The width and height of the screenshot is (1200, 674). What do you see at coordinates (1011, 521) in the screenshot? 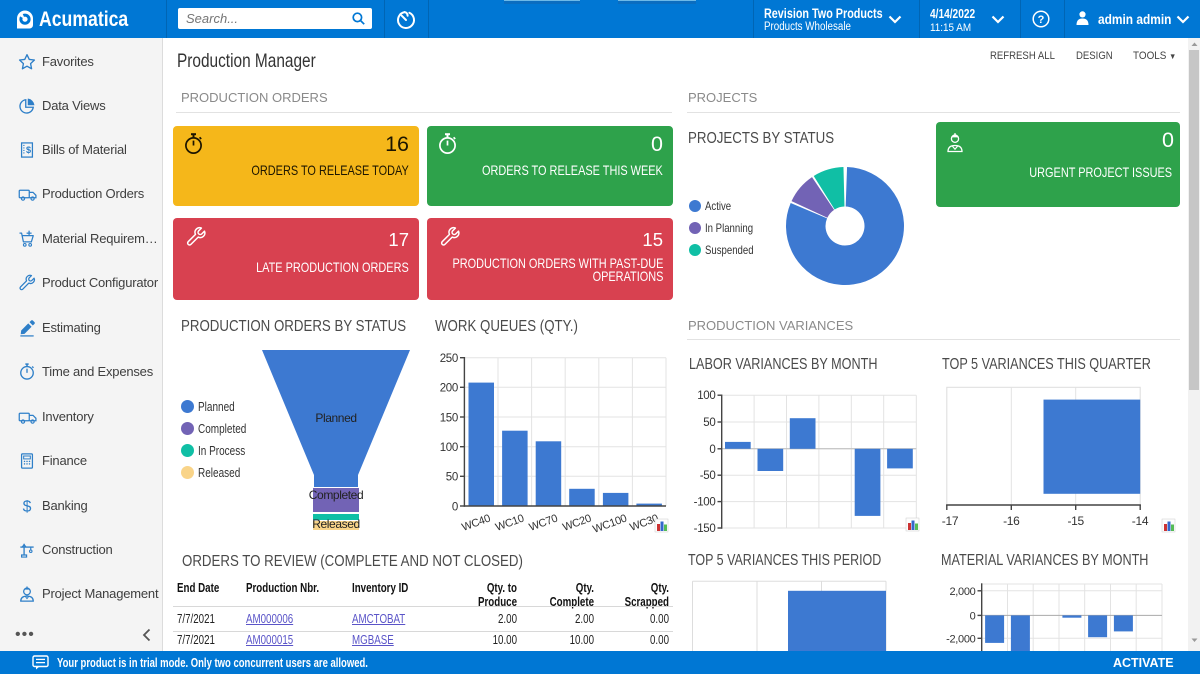
I see `svg-text: -16` at bounding box center [1011, 521].